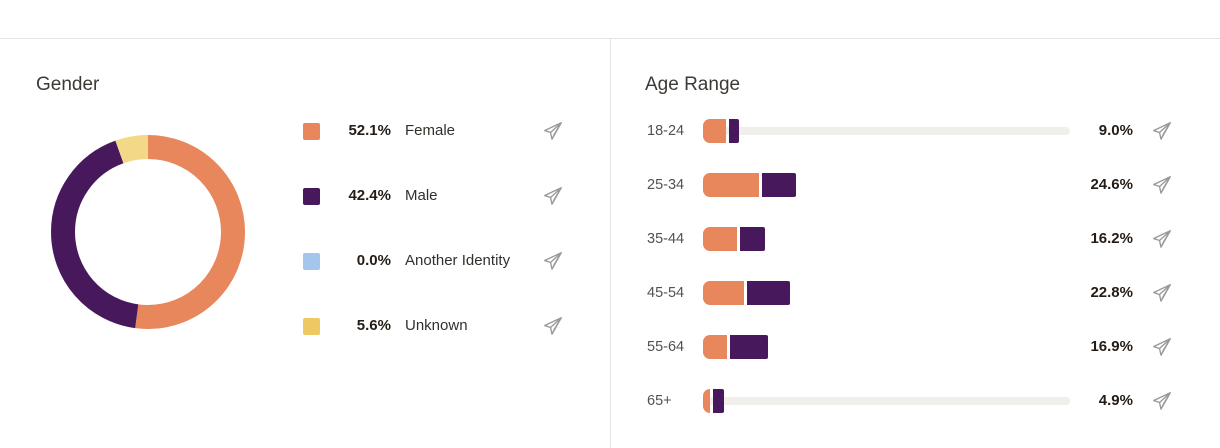 The height and width of the screenshot is (448, 1220). What do you see at coordinates (1111, 184) in the screenshot?
I see `age-percent: 24.6%` at bounding box center [1111, 184].